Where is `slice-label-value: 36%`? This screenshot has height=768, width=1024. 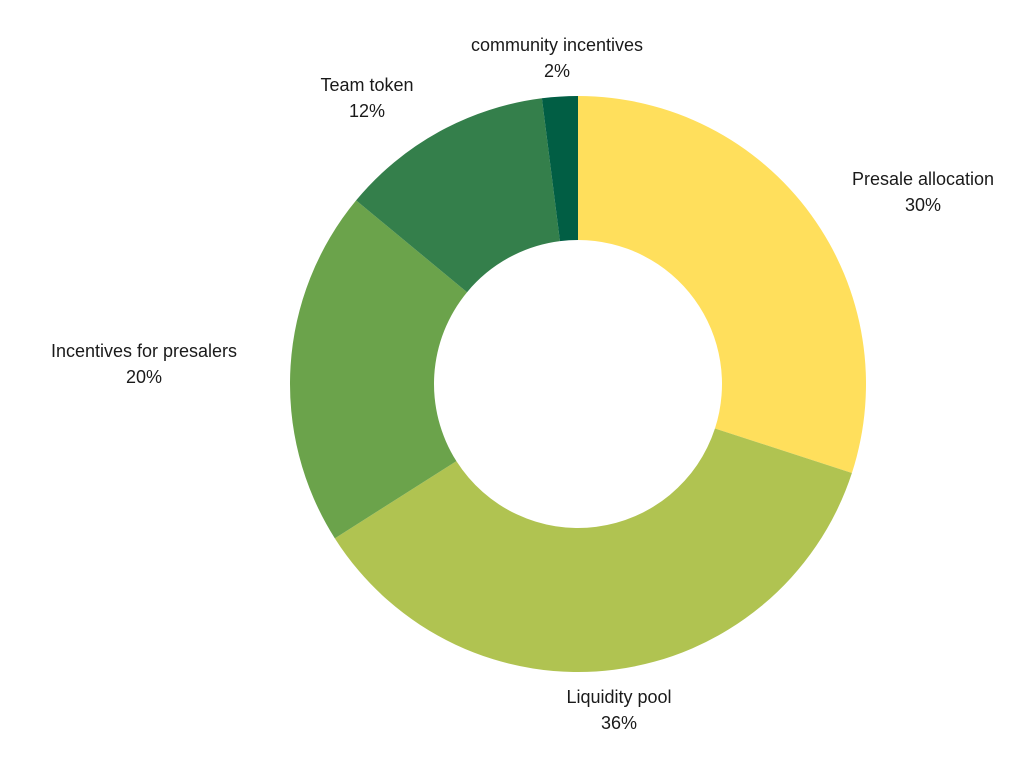 slice-label-value: 36% is located at coordinates (619, 723).